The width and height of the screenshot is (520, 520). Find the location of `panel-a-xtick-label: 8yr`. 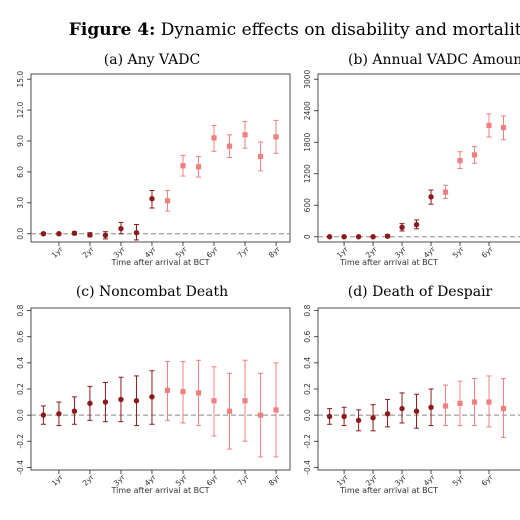

panel-a-xtick-label: 8yr is located at coordinates (275, 252).